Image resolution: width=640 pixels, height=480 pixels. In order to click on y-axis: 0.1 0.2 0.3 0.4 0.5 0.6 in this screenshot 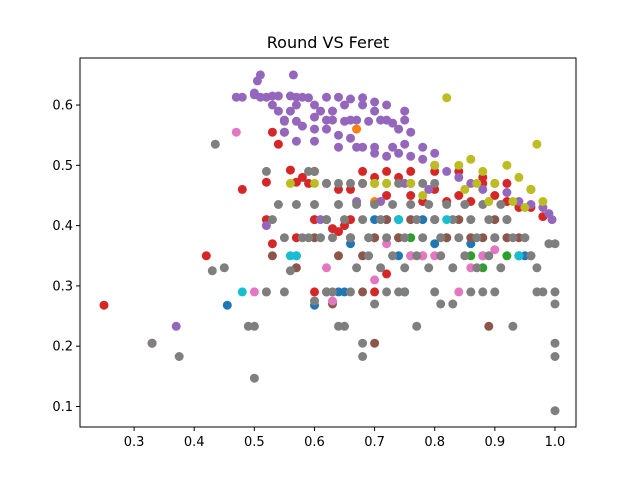, I will do `click(66, 257)`.